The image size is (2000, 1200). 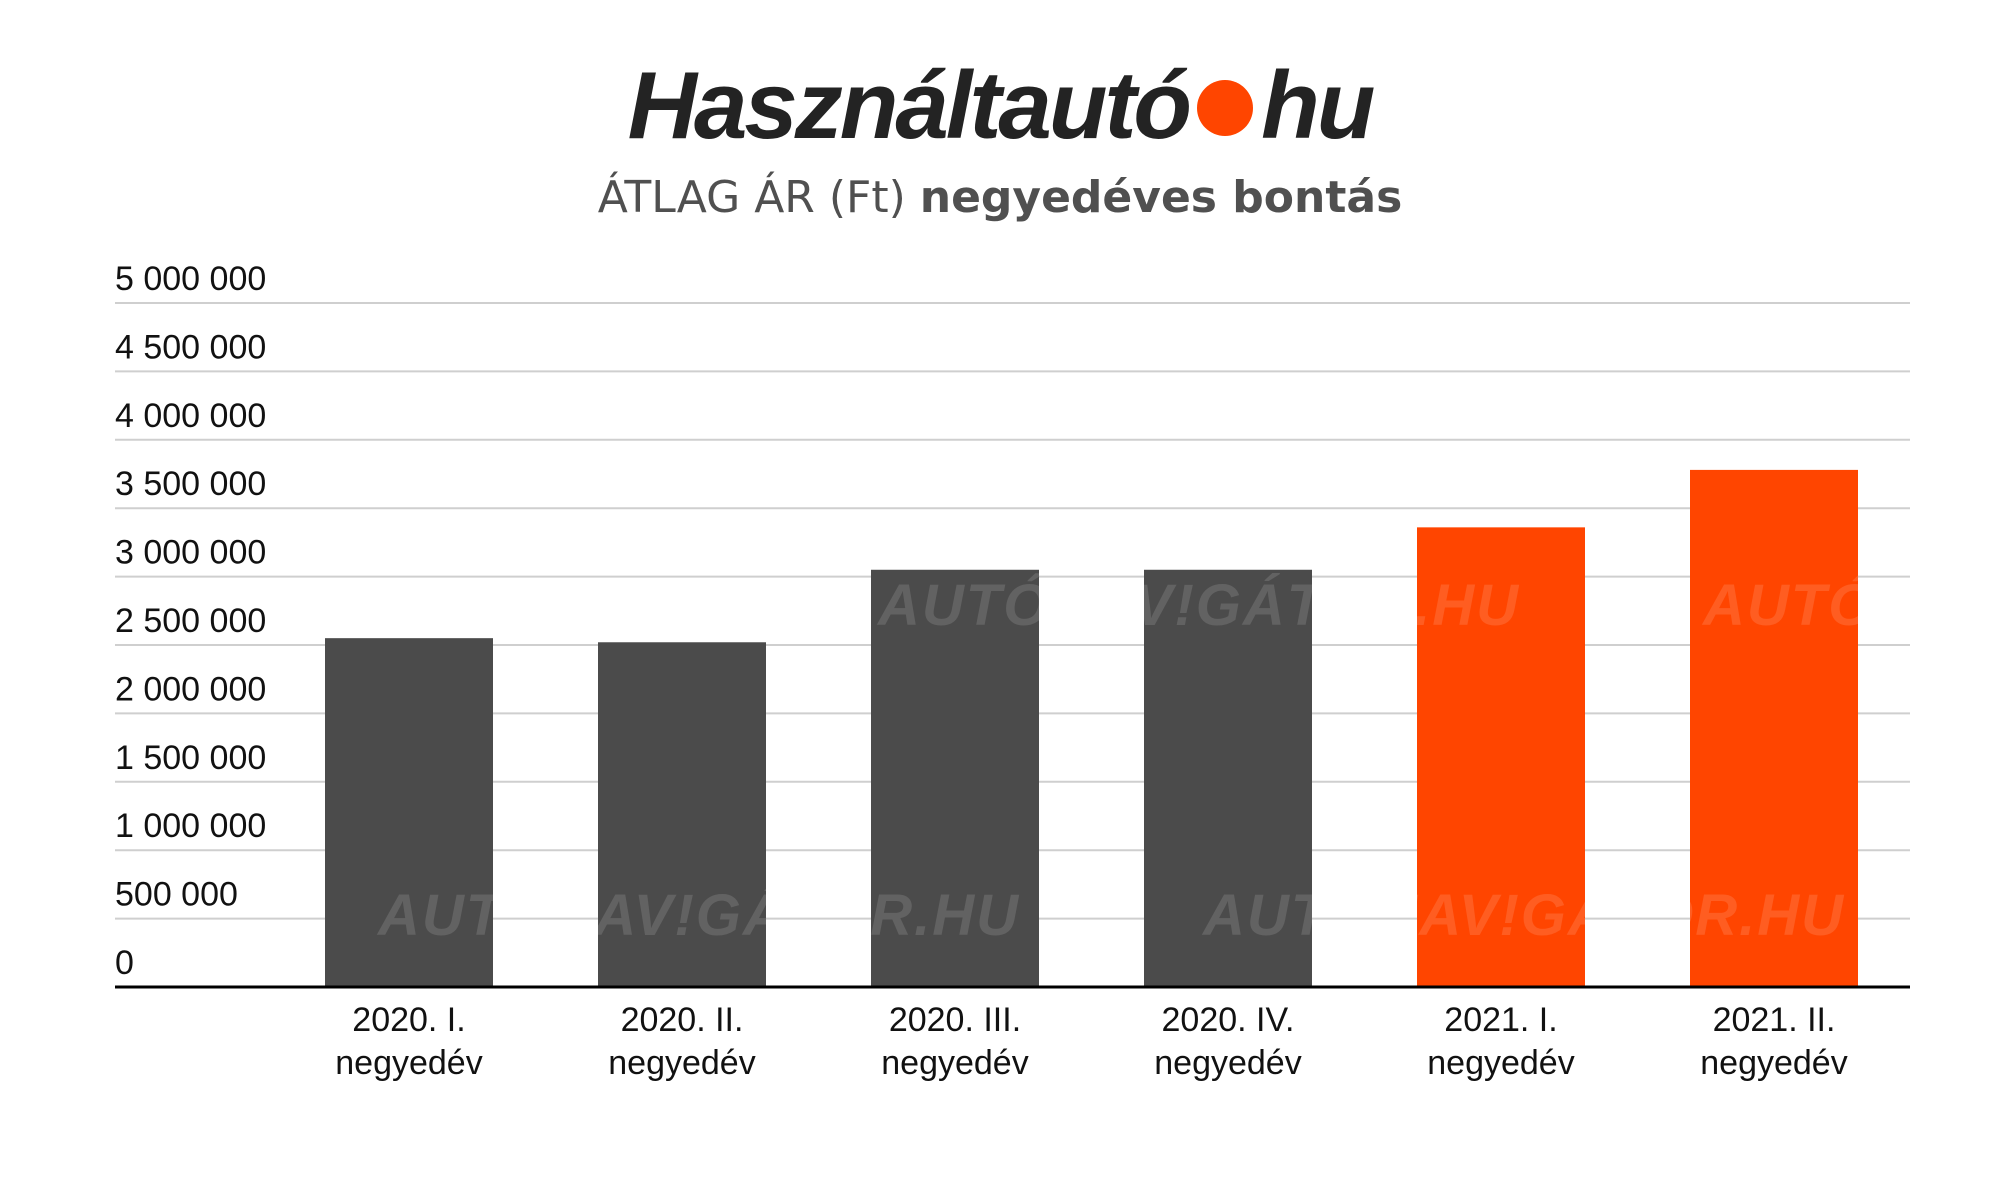 What do you see at coordinates (190, 484) in the screenshot?
I see `y-tick-label: 3 500 000` at bounding box center [190, 484].